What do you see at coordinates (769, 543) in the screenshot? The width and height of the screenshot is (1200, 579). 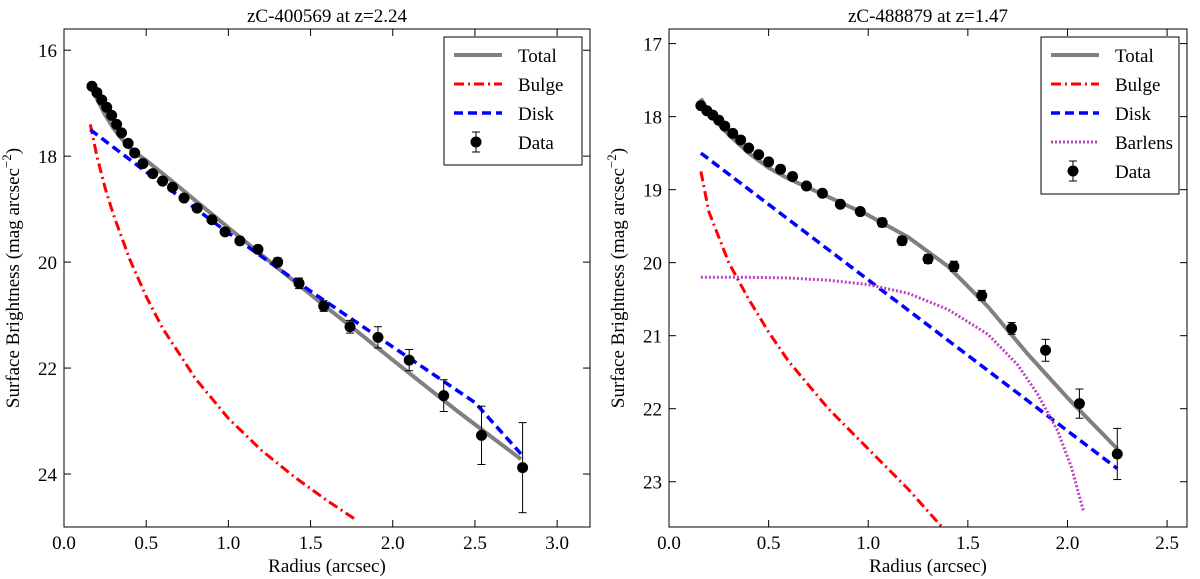 I see `x-tick-label: 0.5` at bounding box center [769, 543].